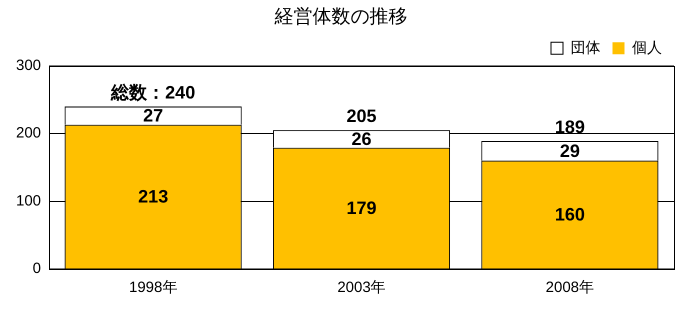 This screenshot has width=690, height=315. I want to click on y-tick-label: 0, so click(37, 269).